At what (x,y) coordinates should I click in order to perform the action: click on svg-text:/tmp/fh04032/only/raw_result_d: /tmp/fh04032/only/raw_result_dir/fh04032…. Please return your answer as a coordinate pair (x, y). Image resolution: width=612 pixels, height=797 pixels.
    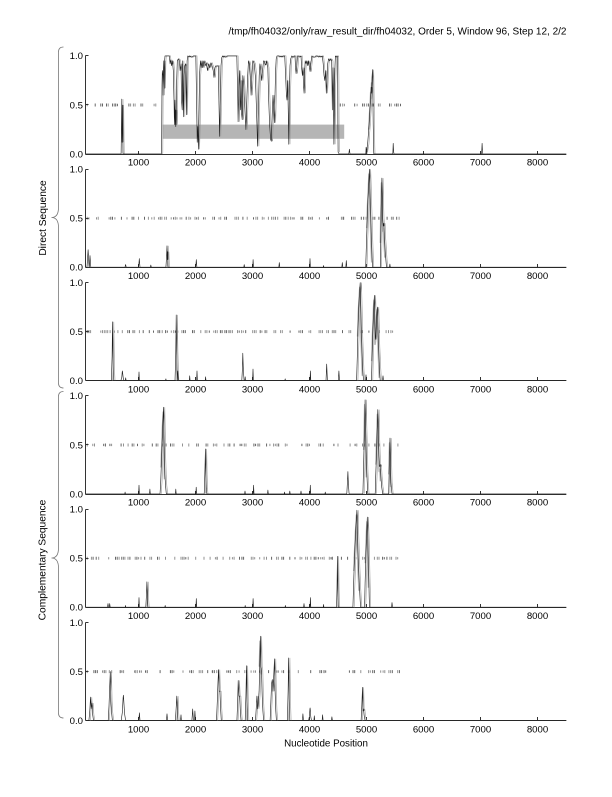
    Looking at the image, I should click on (398, 31).